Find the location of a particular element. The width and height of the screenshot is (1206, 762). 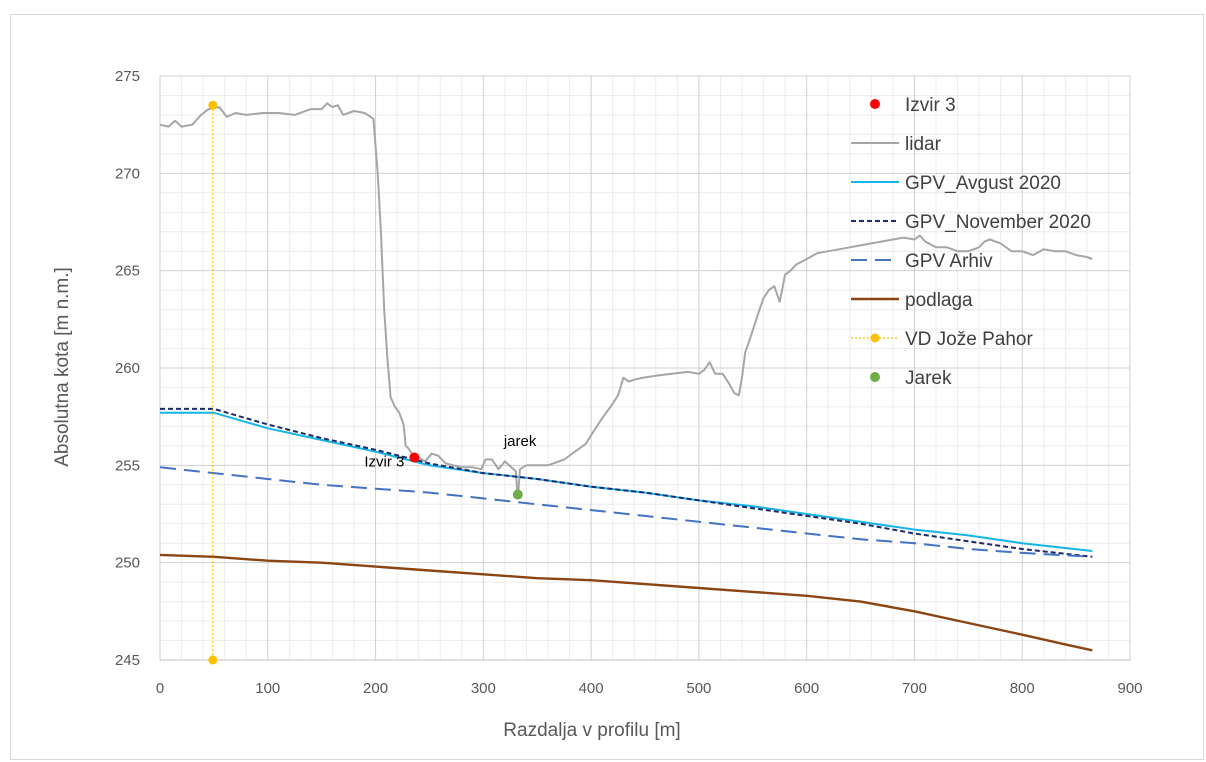

annotation-label: Izvir 3 is located at coordinates (384, 462).